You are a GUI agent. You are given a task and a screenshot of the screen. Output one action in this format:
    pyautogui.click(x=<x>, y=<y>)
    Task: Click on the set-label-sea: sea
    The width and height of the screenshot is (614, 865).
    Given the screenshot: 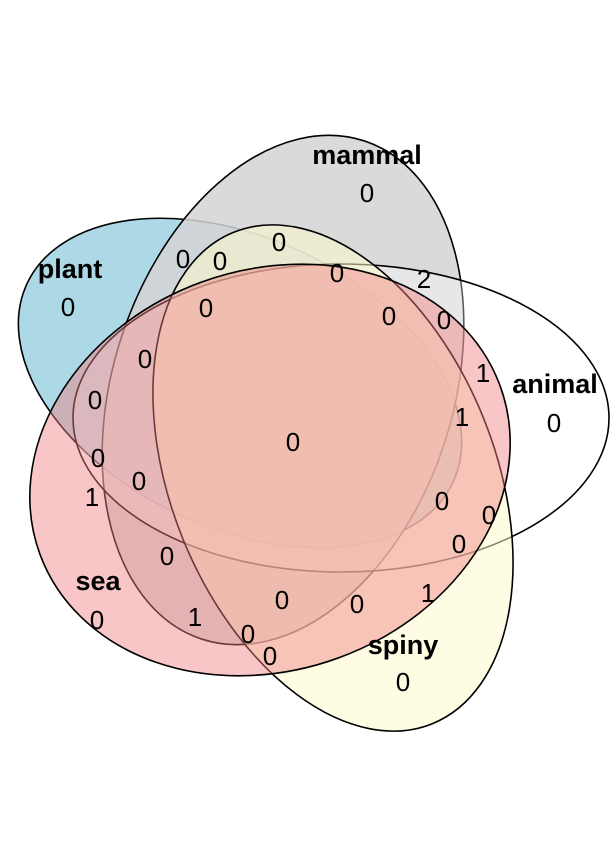 What is the action you would take?
    pyautogui.click(x=98, y=581)
    